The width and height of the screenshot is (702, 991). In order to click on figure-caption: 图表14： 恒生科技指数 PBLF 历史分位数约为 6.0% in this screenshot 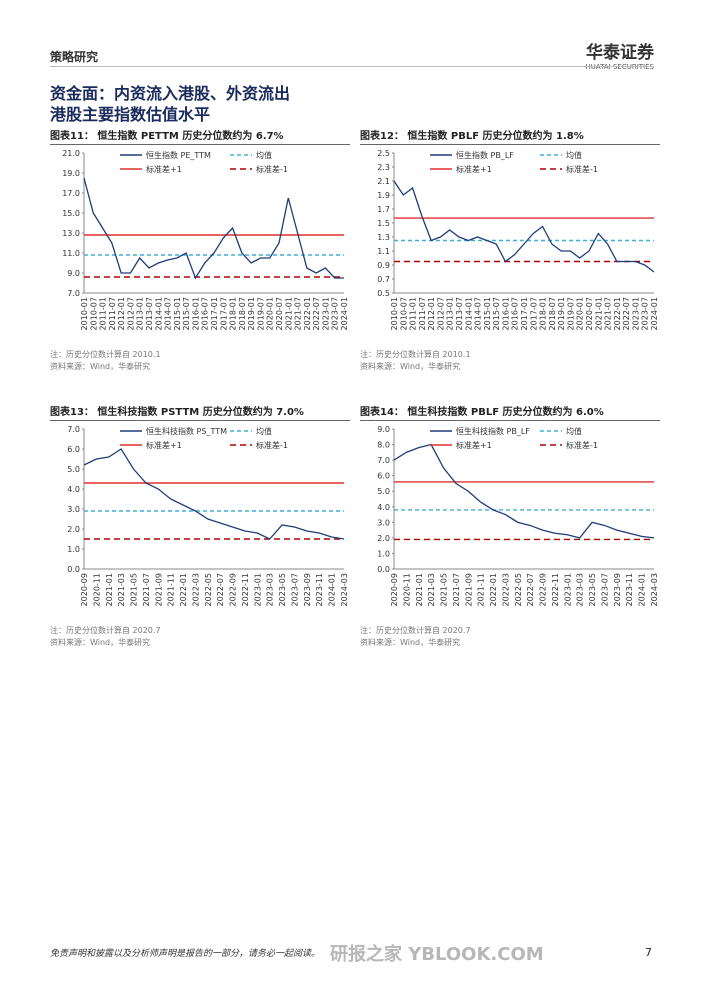, I will do `click(510, 412)`.